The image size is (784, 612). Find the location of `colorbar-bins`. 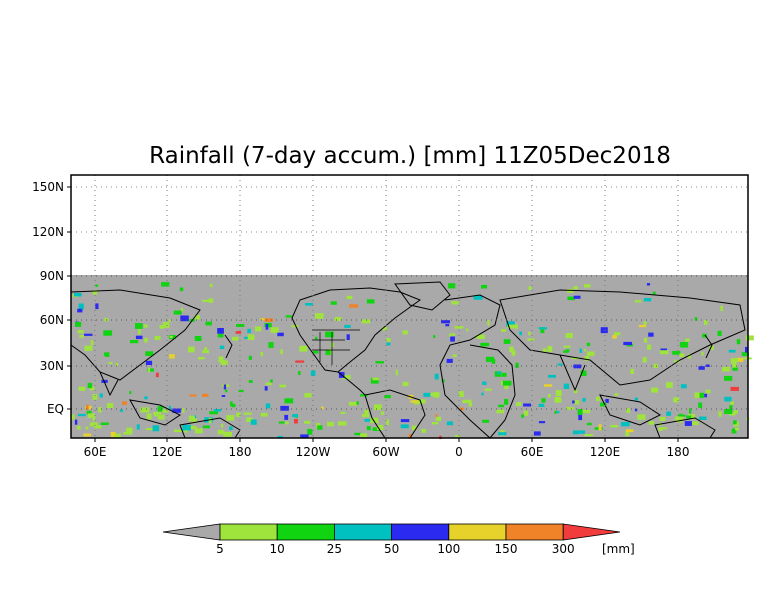

colorbar-bins is located at coordinates (391, 532).